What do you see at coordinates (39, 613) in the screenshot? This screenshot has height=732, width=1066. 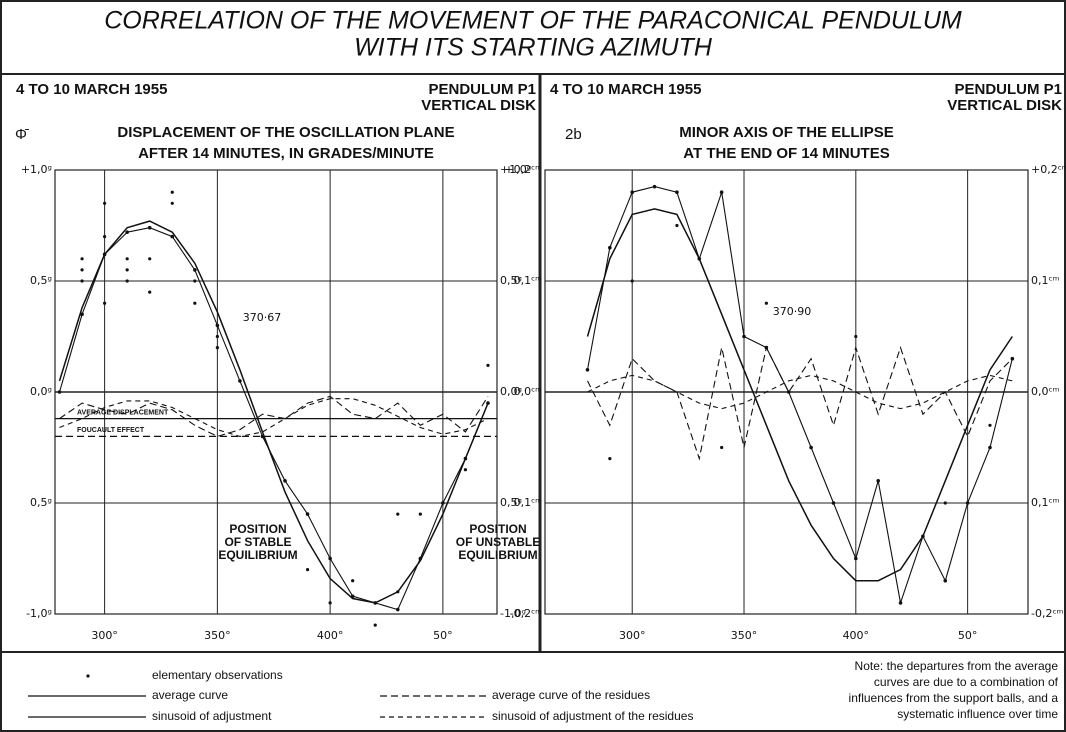 I see `y-tick-label: -1,0ᵍ` at bounding box center [39, 613].